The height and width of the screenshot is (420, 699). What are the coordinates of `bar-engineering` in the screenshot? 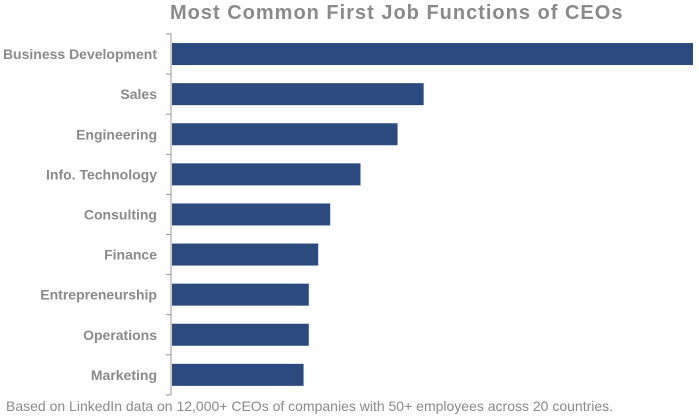 It's located at (285, 134).